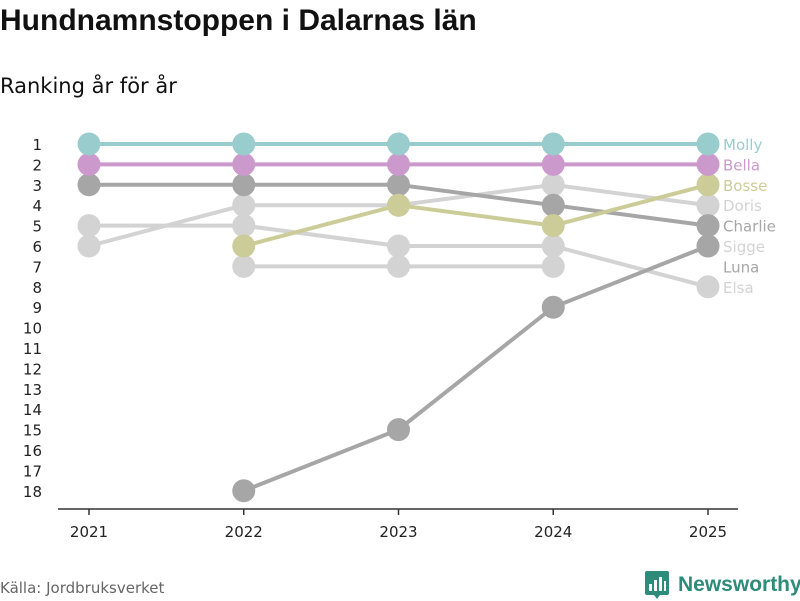 Image resolution: width=800 pixels, height=601 pixels. What do you see at coordinates (244, 532) in the screenshot?
I see `x-tick-label: 2022` at bounding box center [244, 532].